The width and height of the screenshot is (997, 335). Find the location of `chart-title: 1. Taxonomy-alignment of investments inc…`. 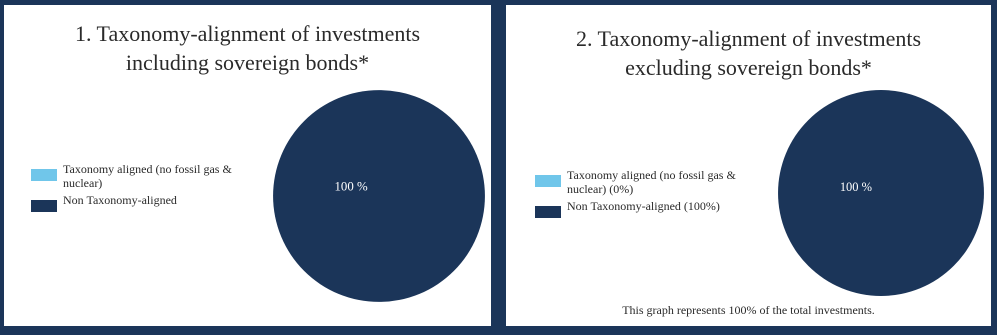

chart-title: 1. Taxonomy-alignment of investments inc… is located at coordinates (247, 48).